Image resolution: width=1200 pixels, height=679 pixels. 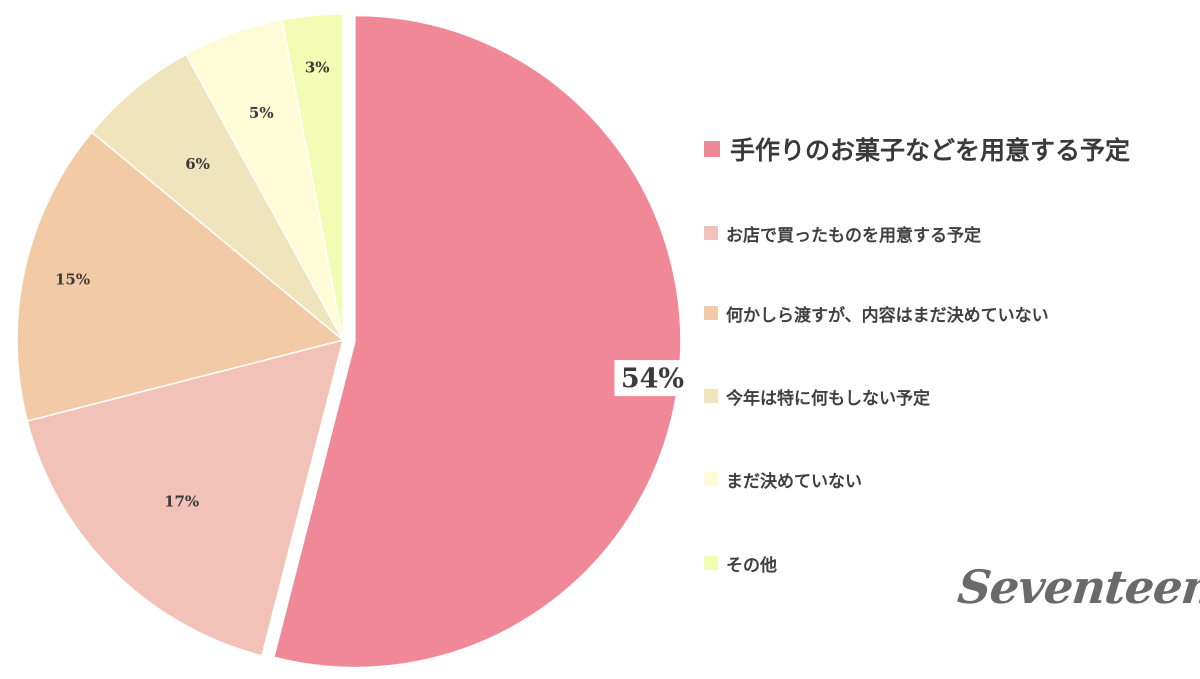 What do you see at coordinates (853, 235) in the screenshot?
I see `legend-label: お店で買ったものを用意する予定` at bounding box center [853, 235].